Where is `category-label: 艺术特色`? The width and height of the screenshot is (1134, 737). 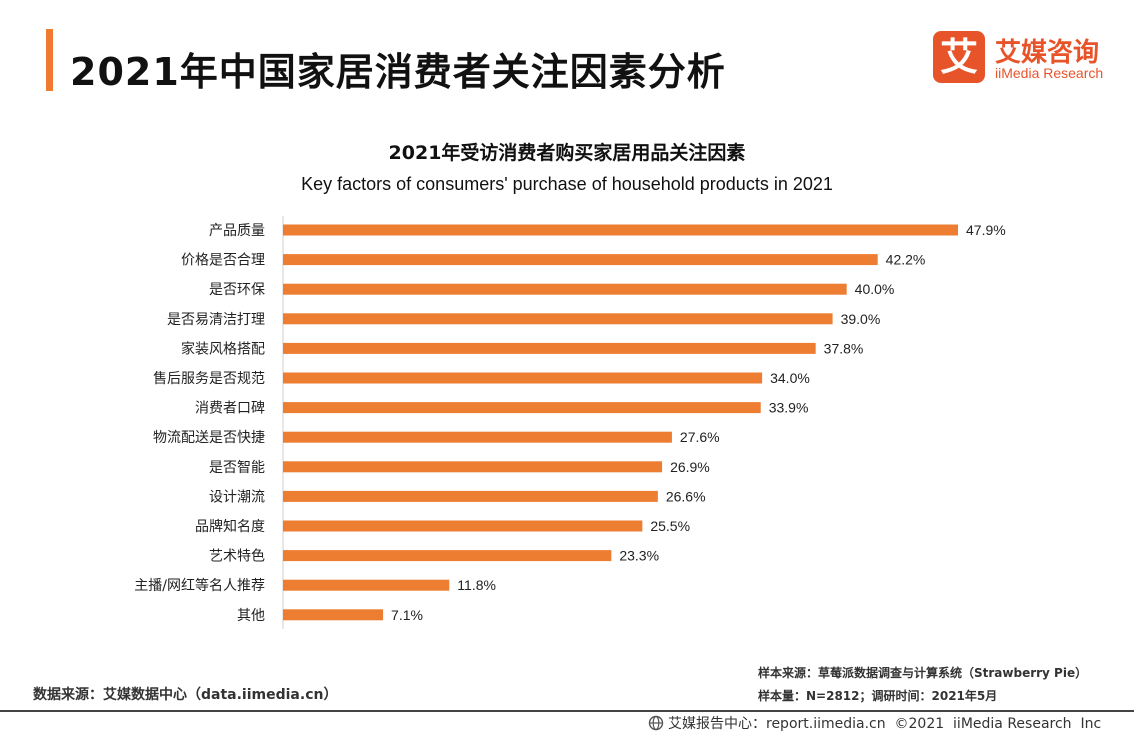 category-label: 艺术特色 is located at coordinates (237, 556).